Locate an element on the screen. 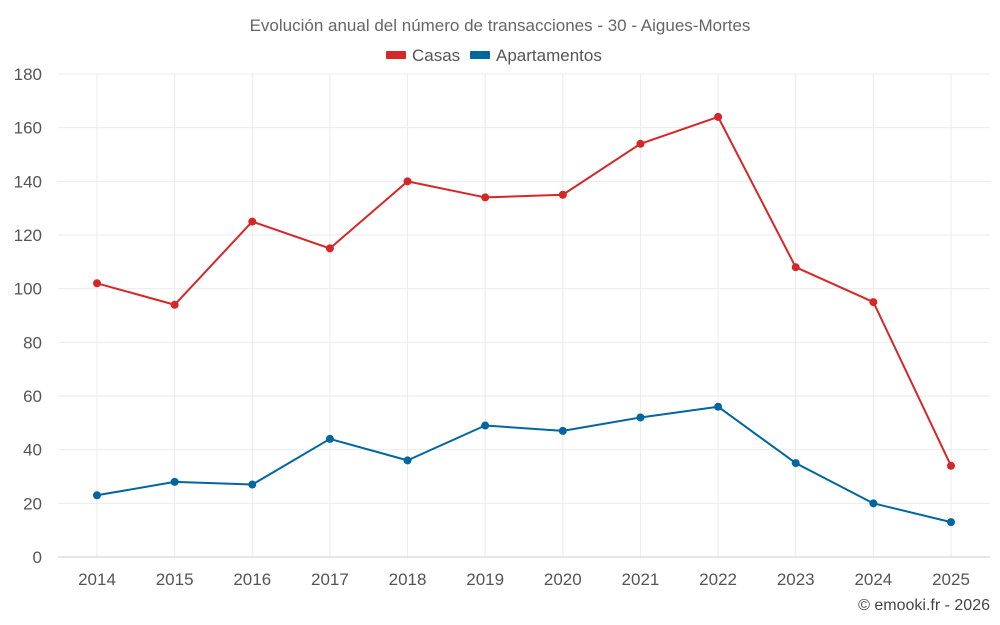 This screenshot has width=1000, height=625. x-tick-label: 2025 is located at coordinates (951, 579).